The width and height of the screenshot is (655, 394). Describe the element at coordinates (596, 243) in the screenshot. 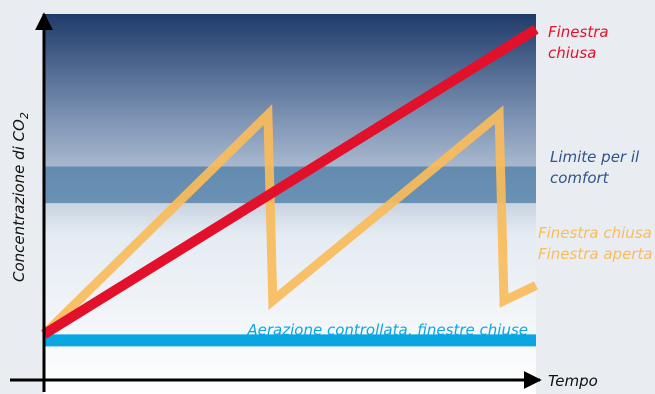

I see `legend-open-close-window: Finestra chiusa Finestra aperta` at that location.